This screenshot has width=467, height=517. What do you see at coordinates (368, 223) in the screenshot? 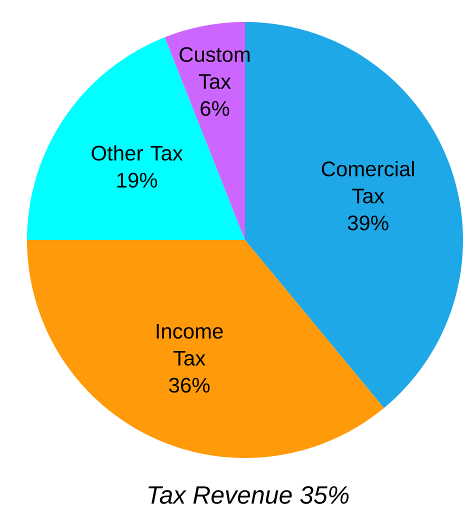
I see `data-label: 39%` at bounding box center [368, 223].